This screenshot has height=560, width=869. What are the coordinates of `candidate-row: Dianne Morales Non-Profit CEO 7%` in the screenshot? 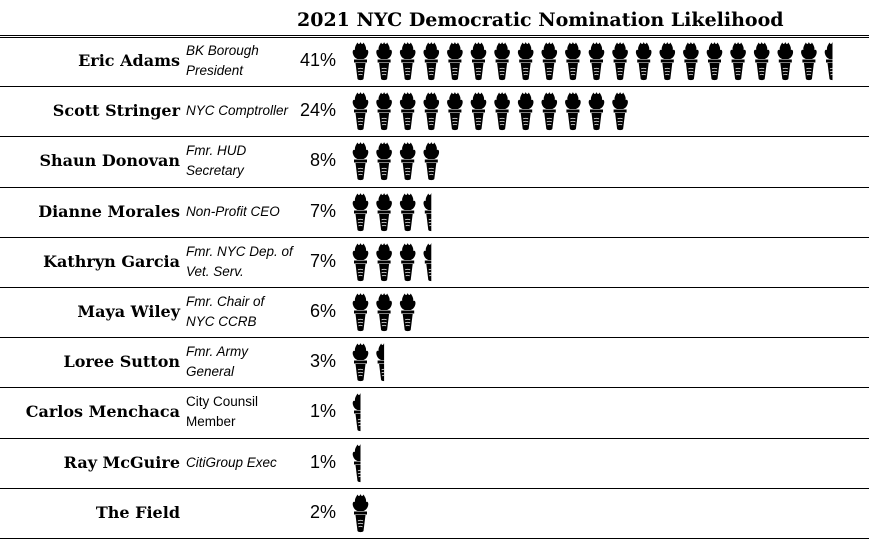 It's located at (434, 212).